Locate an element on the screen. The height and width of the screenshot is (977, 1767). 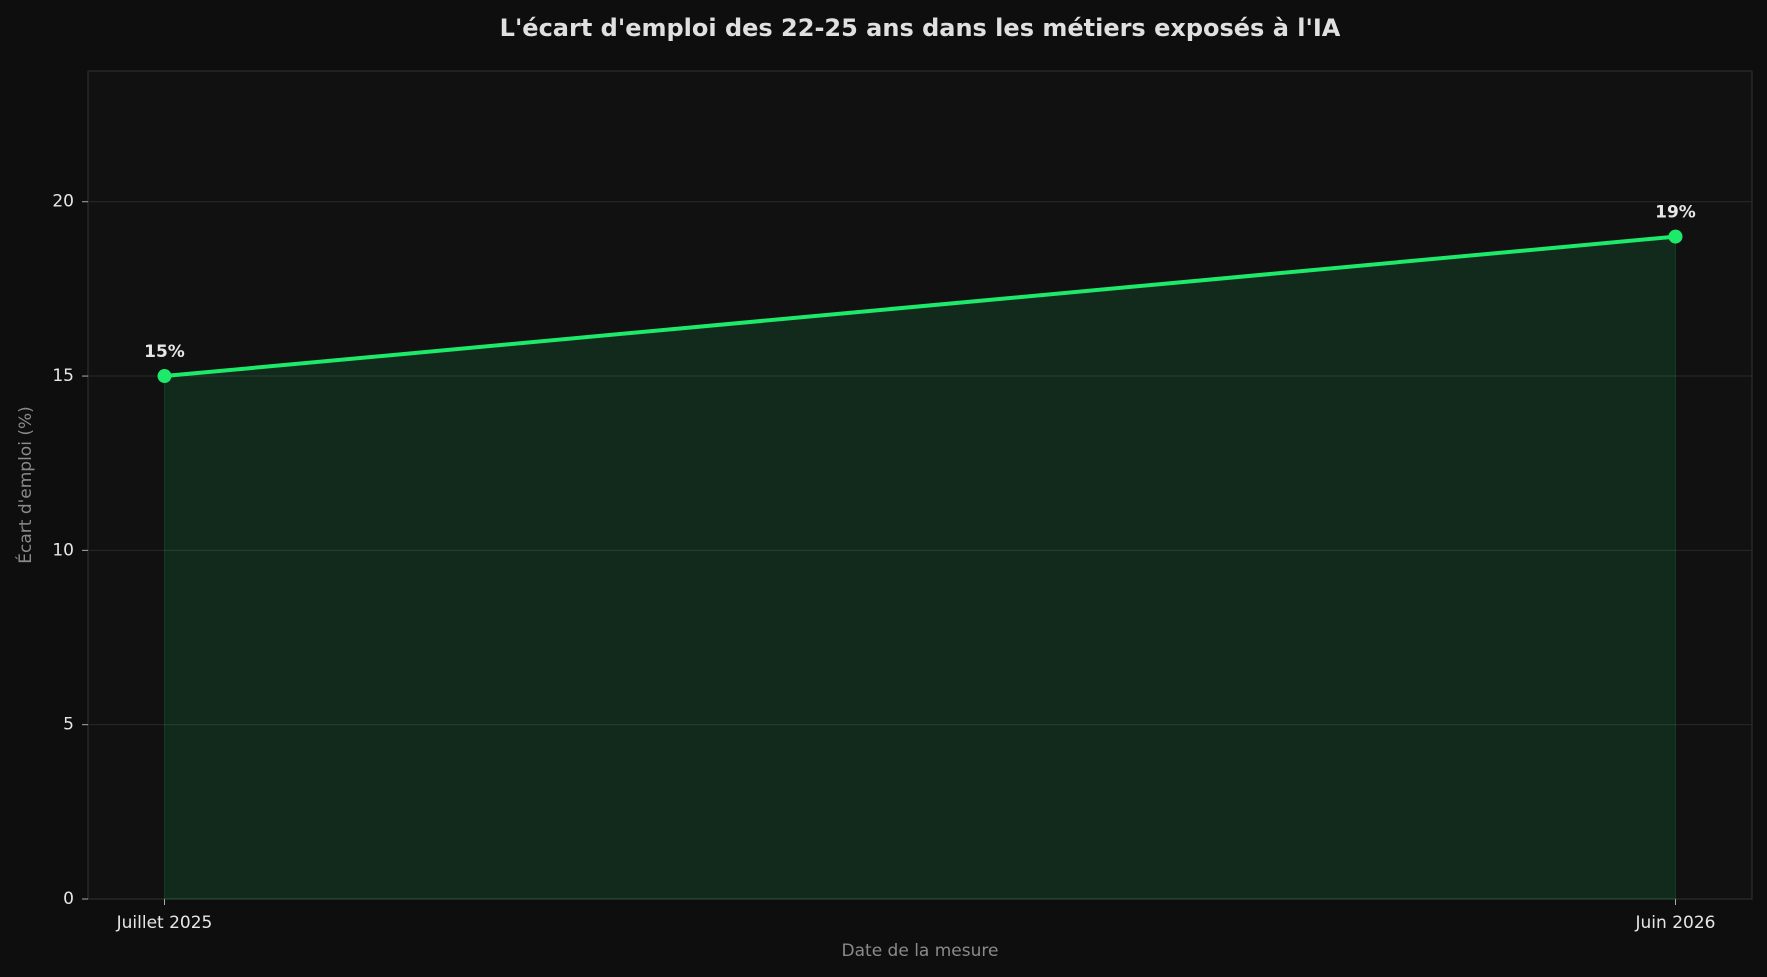
data-label: 19% is located at coordinates (1675, 213).